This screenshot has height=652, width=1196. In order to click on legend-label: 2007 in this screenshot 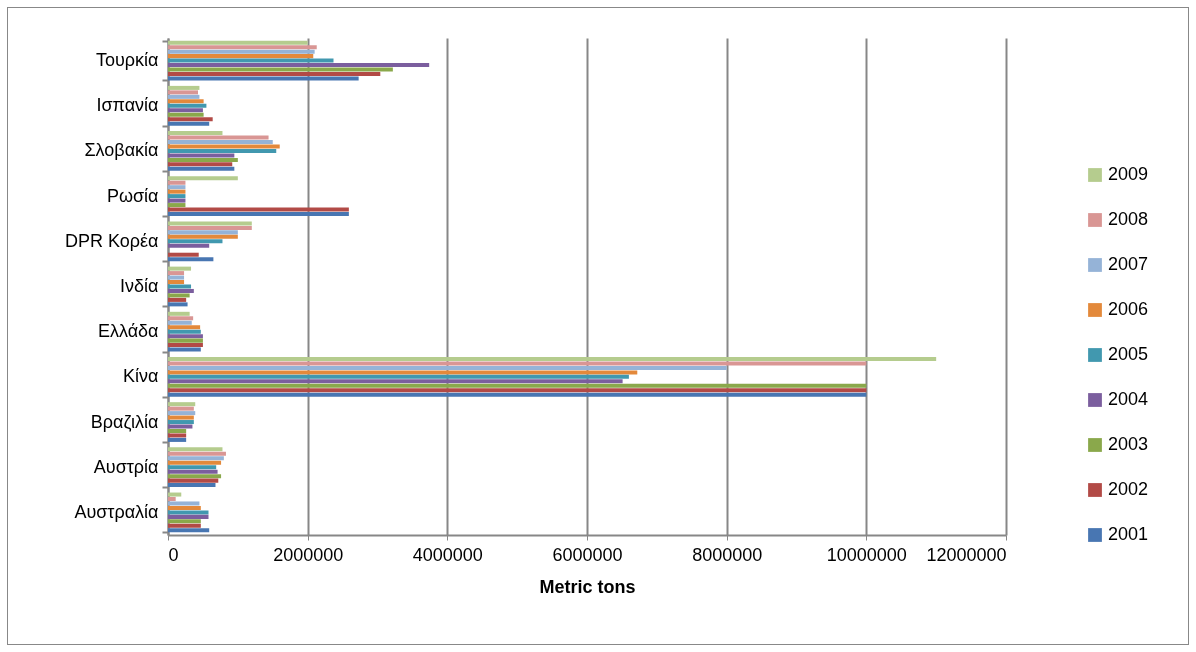, I will do `click(1128, 264)`.